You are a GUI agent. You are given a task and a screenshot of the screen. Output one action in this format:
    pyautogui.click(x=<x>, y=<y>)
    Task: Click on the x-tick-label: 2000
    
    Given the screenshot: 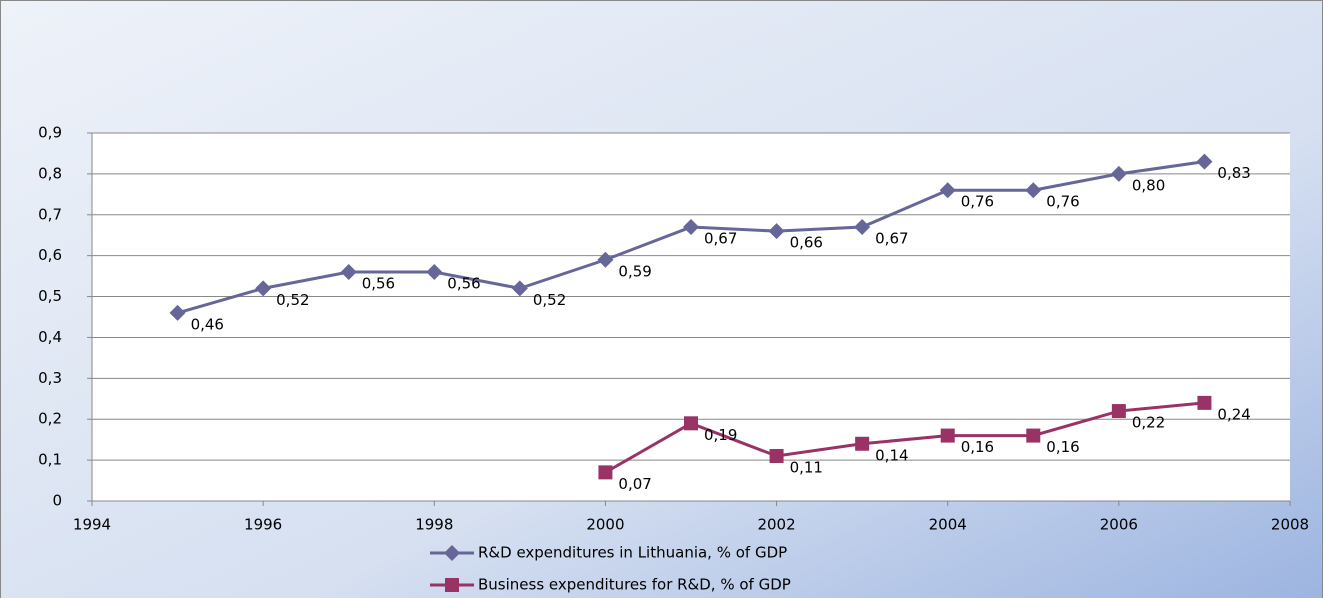 What is the action you would take?
    pyautogui.click(x=605, y=525)
    